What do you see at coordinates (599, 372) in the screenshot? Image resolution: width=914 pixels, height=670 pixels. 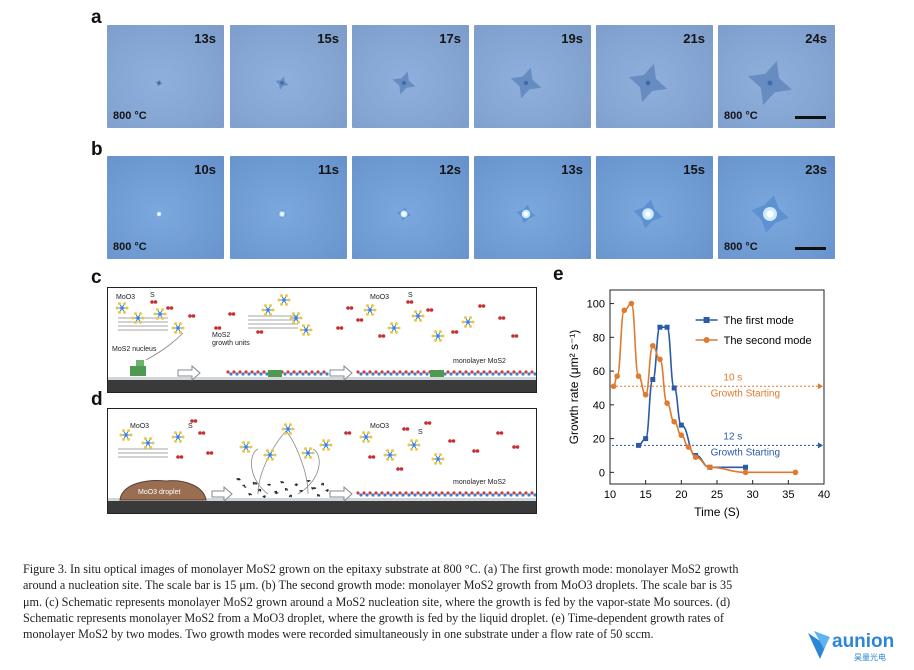 I see `y-tick-label: 60` at bounding box center [599, 372].